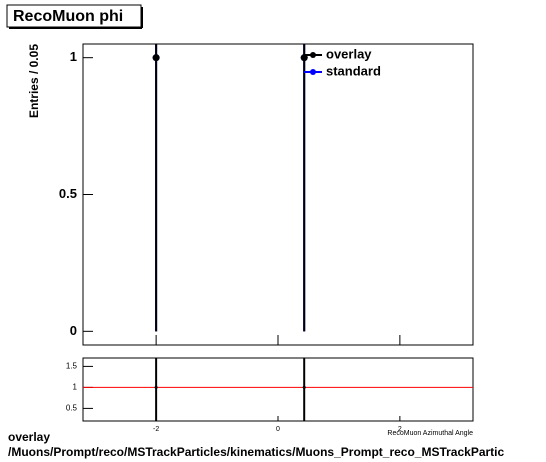 Image resolution: width=546 pixels, height=462 pixels. Describe the element at coordinates (278, 429) in the screenshot. I see `x-tick-label: 0` at that location.